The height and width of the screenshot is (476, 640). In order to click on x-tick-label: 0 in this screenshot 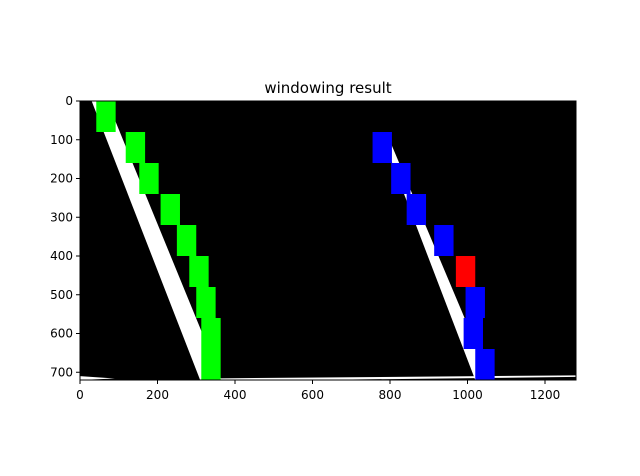, I will do `click(80, 395)`.